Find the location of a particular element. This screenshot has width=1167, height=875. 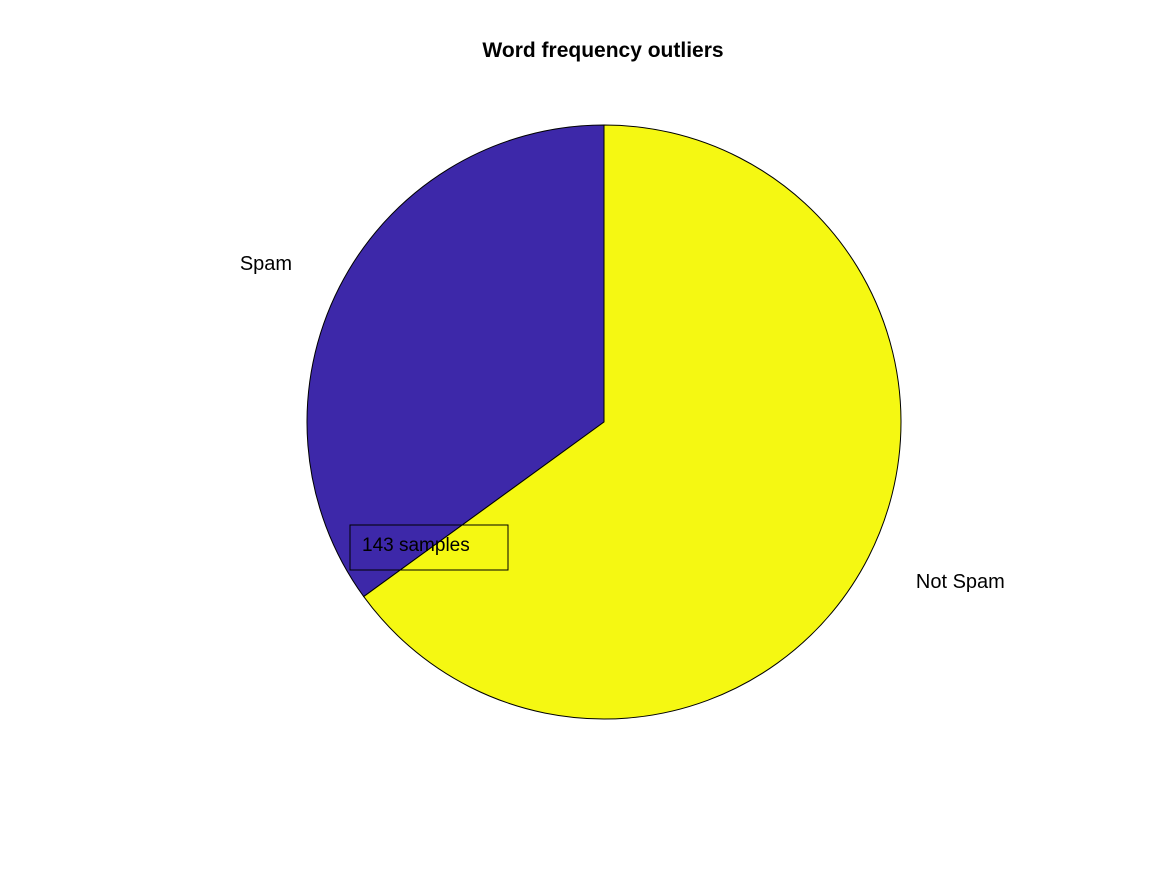

annotation-text: 143 samples is located at coordinates (416, 545).